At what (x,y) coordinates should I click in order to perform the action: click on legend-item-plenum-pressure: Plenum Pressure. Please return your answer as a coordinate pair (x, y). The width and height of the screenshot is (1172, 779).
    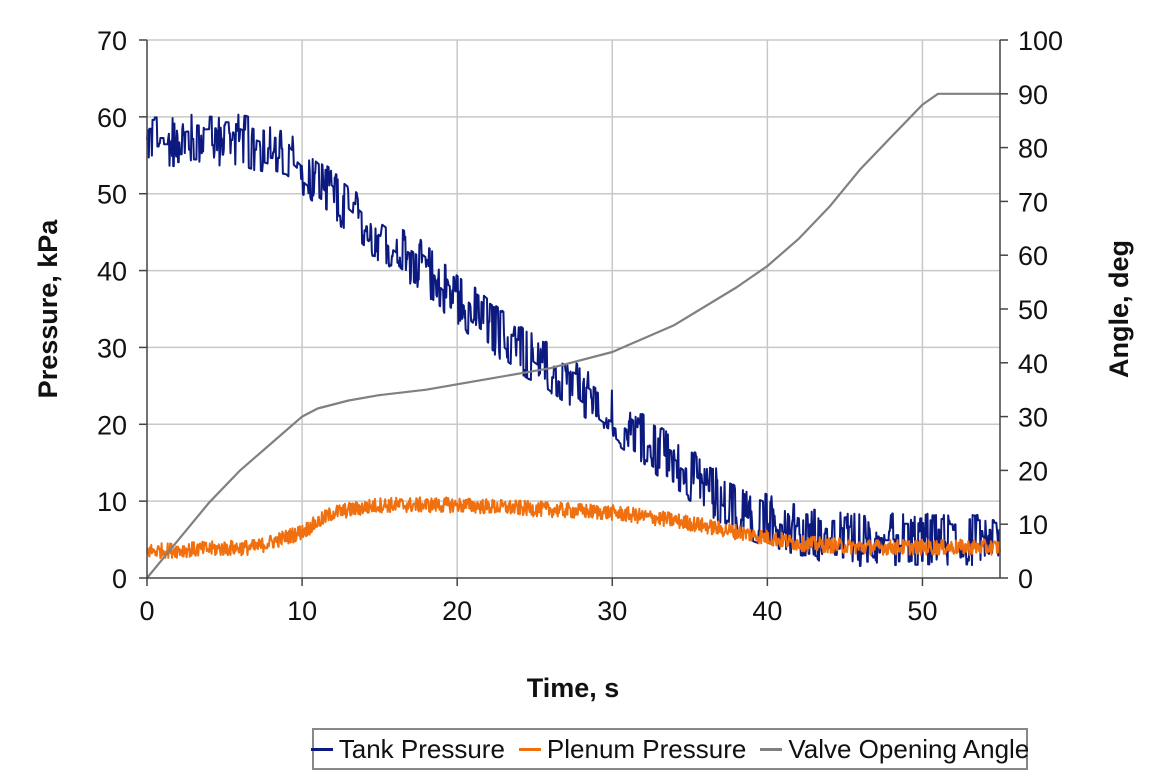
    Looking at the image, I should click on (632, 749).